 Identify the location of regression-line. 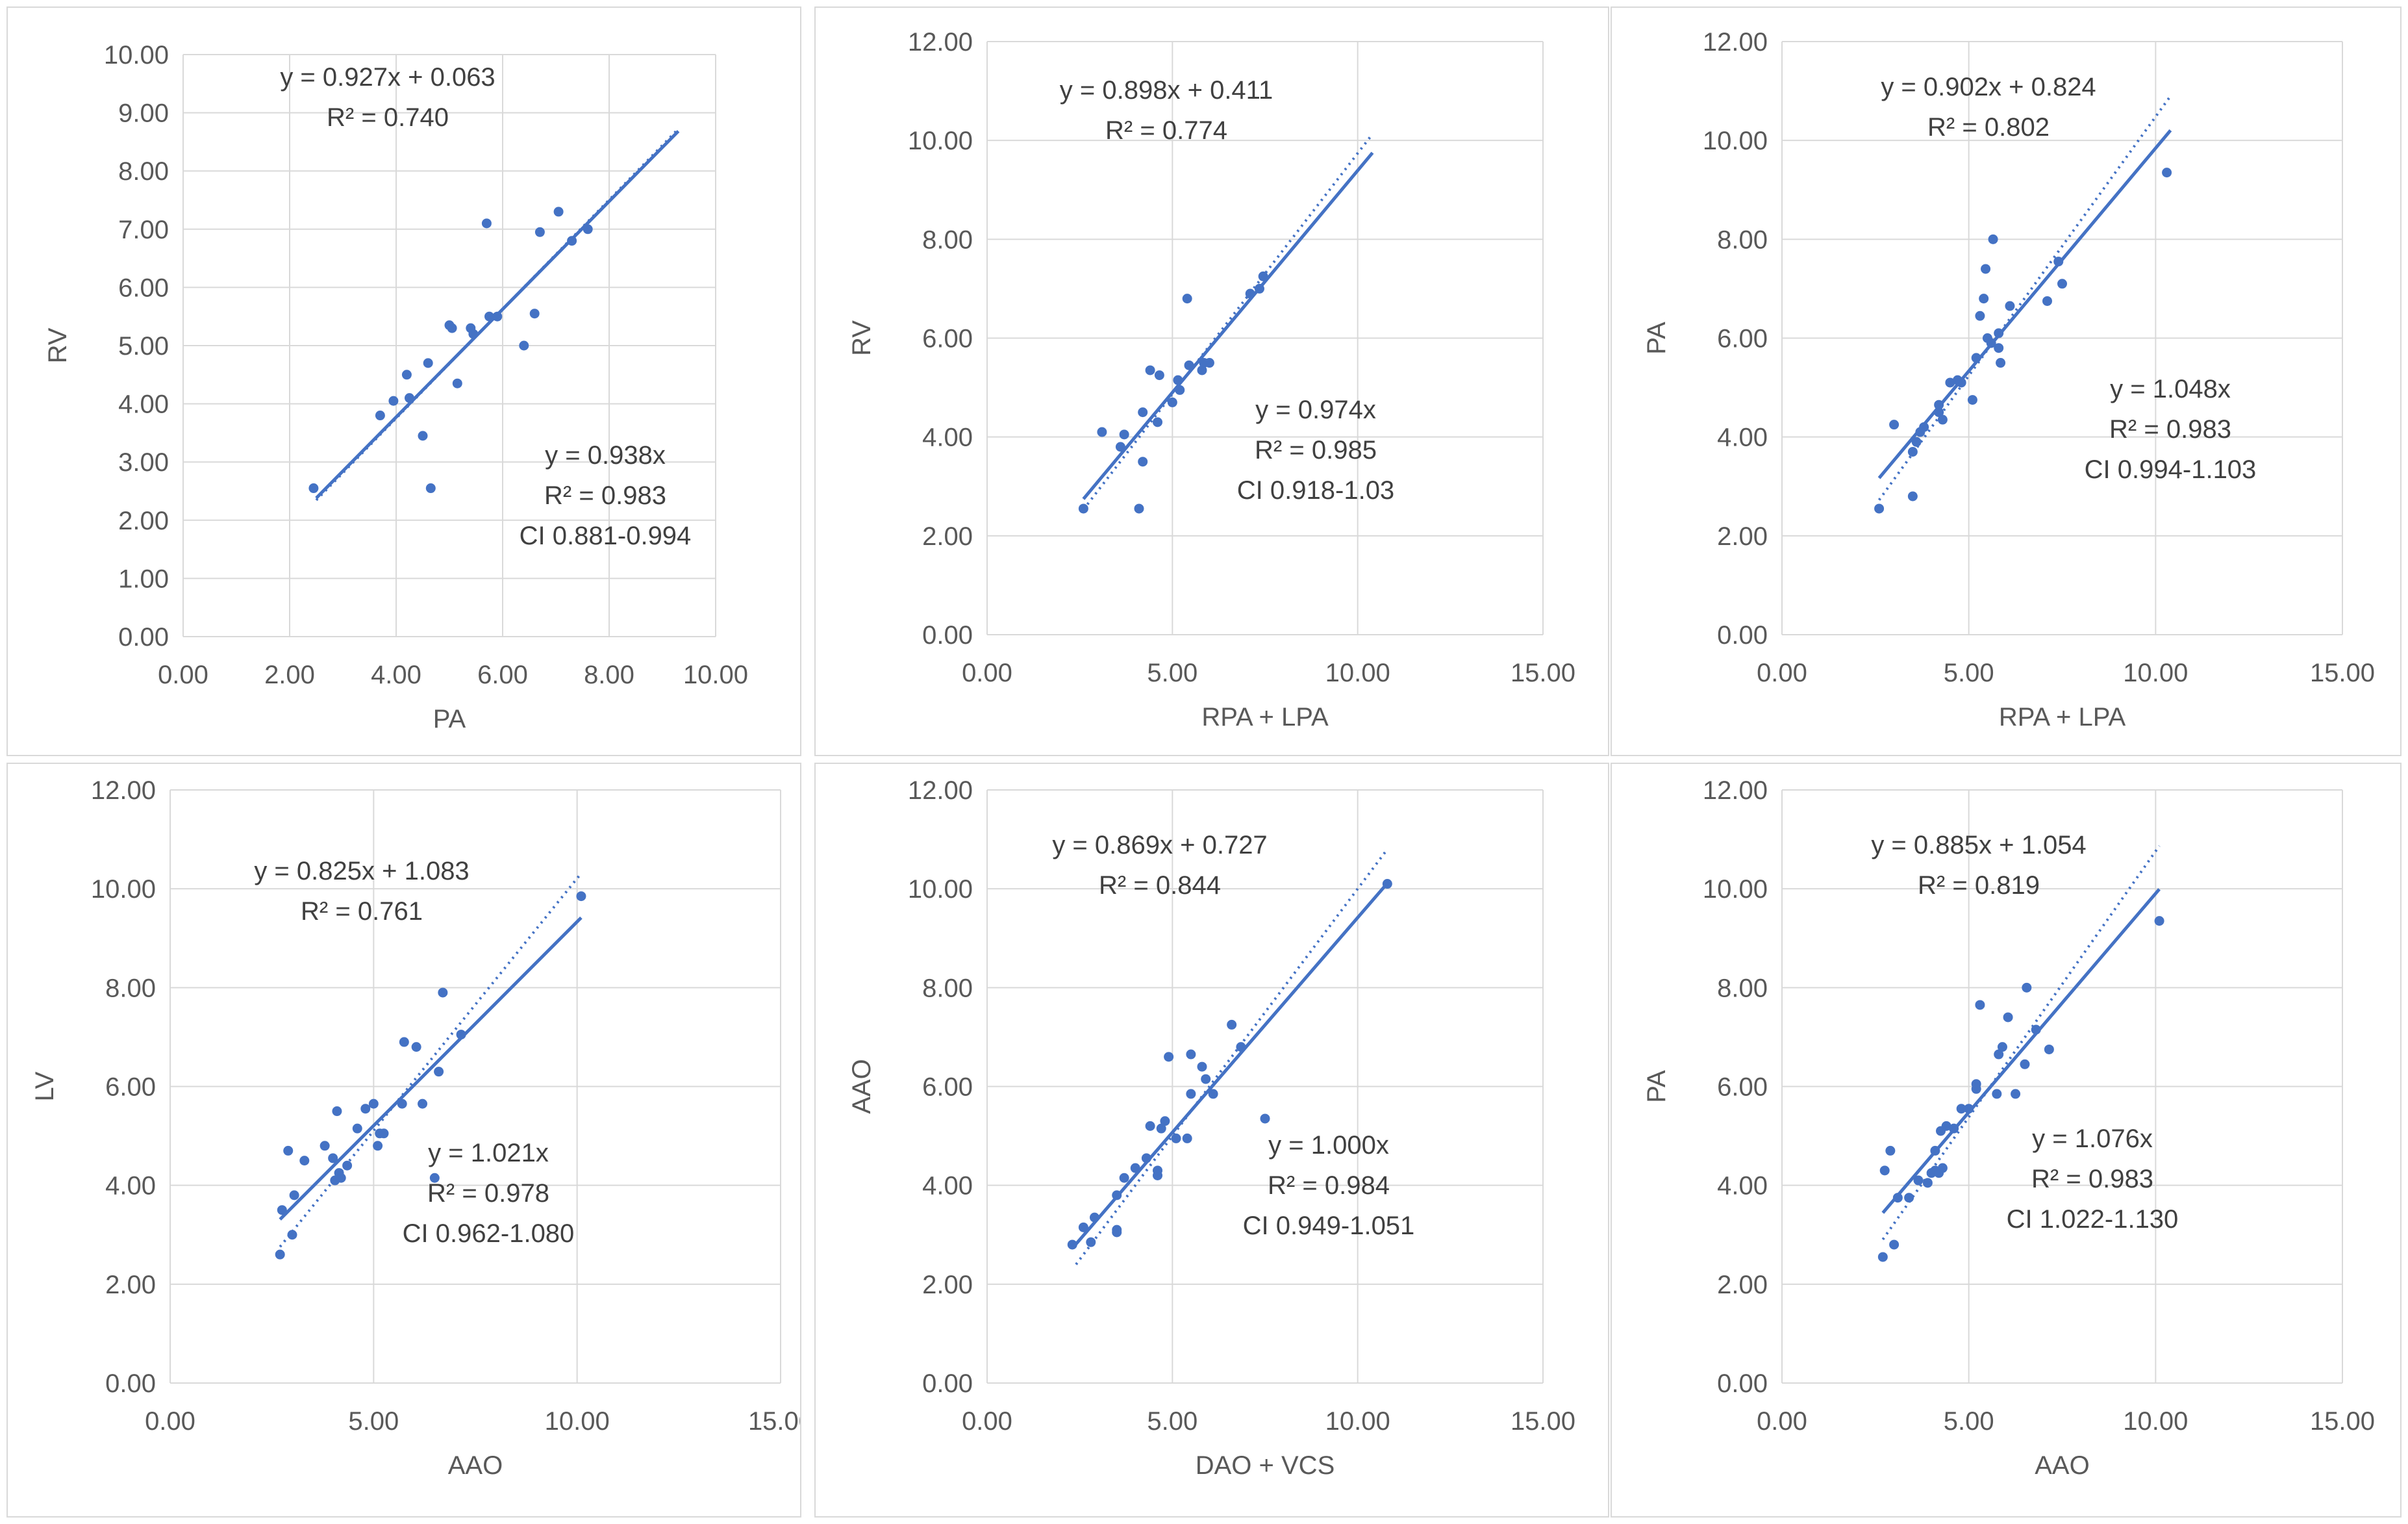
(1232, 1063).